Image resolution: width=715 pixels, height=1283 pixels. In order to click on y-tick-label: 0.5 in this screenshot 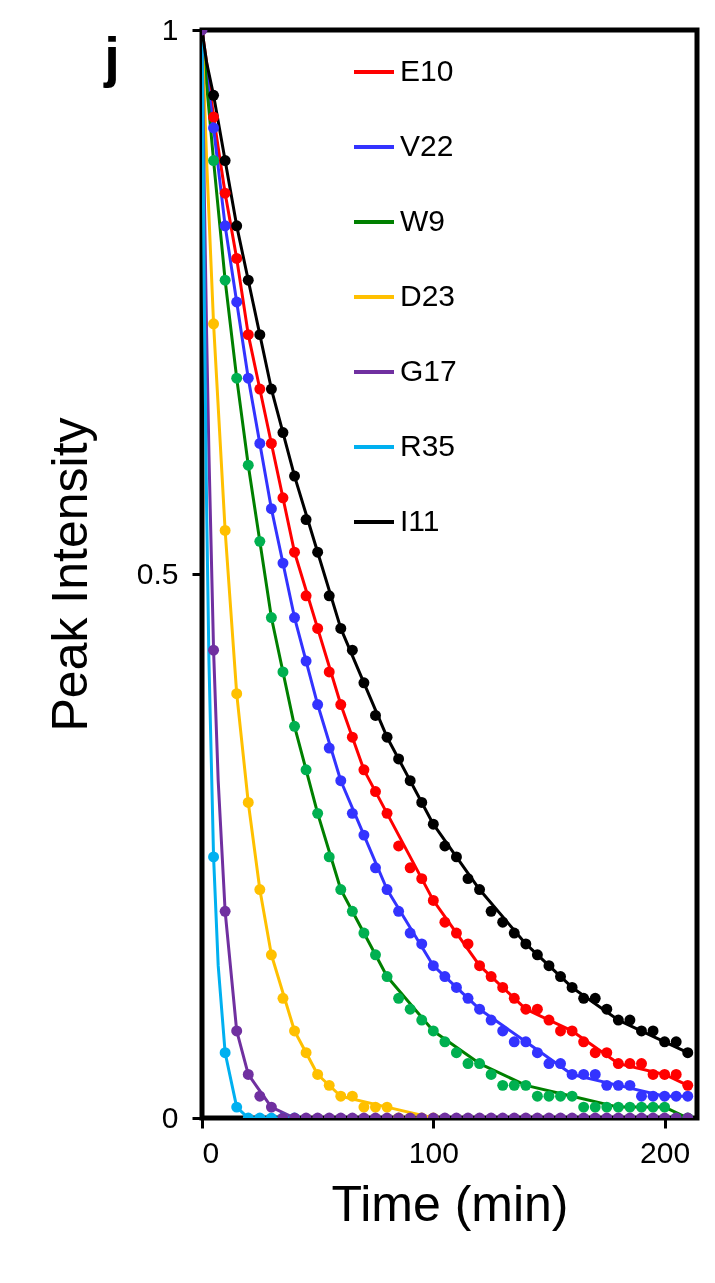, I will do `click(157, 573)`.